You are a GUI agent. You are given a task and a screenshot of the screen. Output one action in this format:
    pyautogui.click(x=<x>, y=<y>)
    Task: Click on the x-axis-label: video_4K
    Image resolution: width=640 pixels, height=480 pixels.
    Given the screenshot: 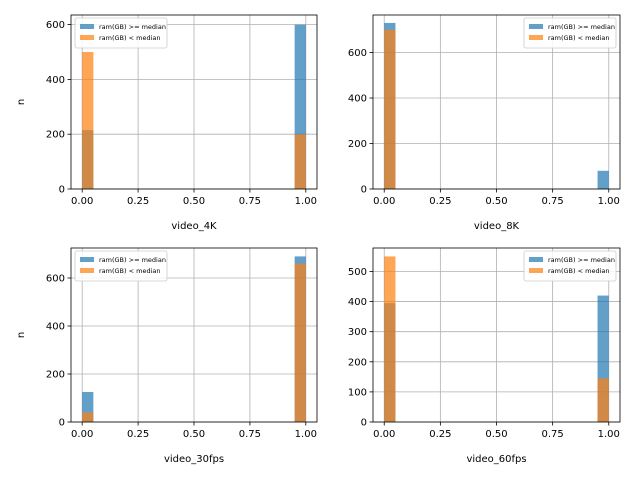 What is the action you would take?
    pyautogui.click(x=194, y=226)
    